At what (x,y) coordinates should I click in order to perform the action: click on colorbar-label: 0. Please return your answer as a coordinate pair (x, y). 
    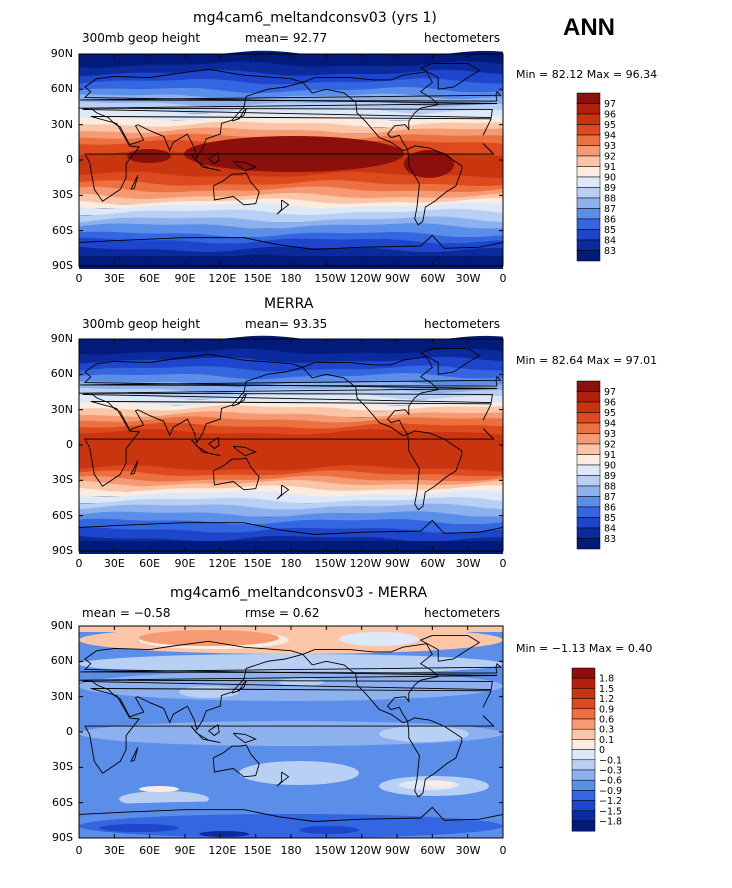
    Looking at the image, I should click on (602, 750).